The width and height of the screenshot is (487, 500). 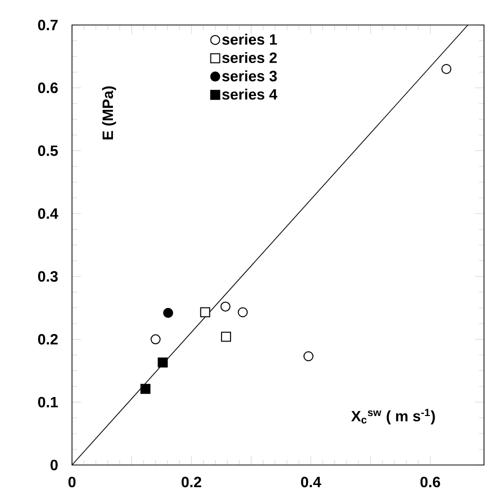 I want to click on legend-label: series 2, so click(x=249, y=58).